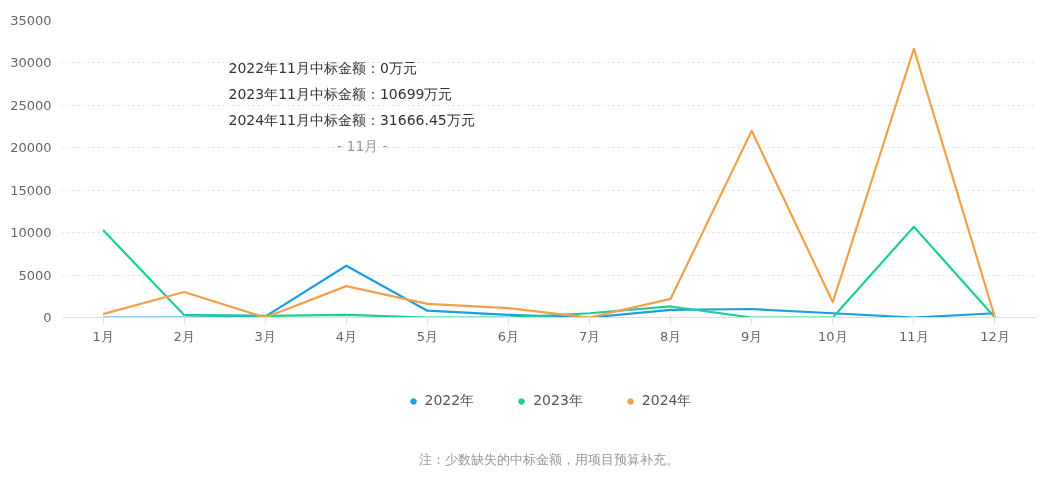 Image resolution: width=1049 pixels, height=479 pixels. What do you see at coordinates (549, 459) in the screenshot?
I see `text: 注：少数缺失的中标金额，用项目预算补充。` at bounding box center [549, 459].